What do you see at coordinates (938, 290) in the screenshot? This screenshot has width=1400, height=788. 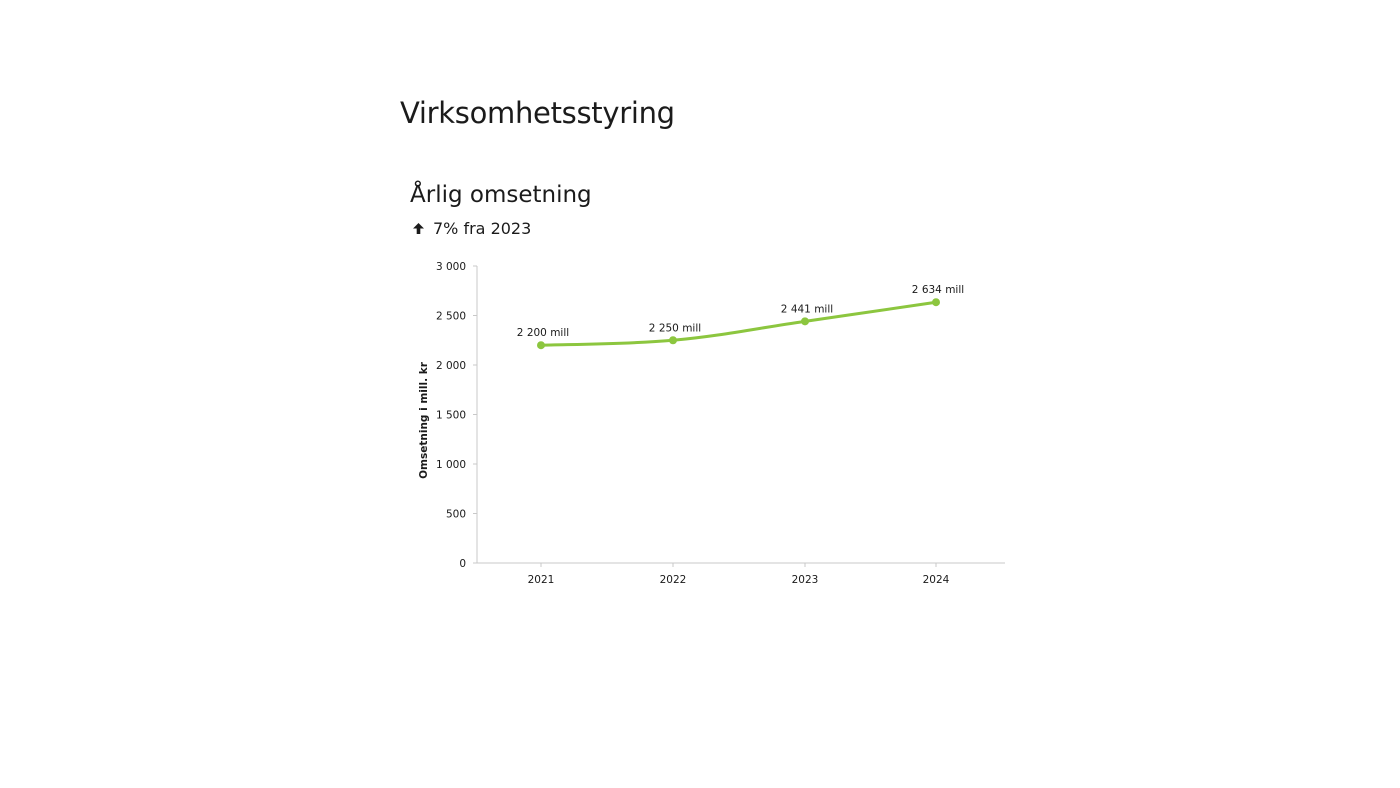 I see `data-label: 2 634 mill` at bounding box center [938, 290].